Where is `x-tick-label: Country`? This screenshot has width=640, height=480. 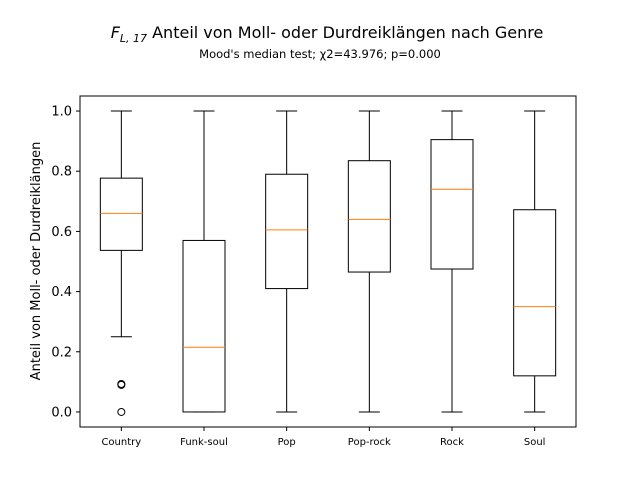 x-tick-label: Country is located at coordinates (121, 442).